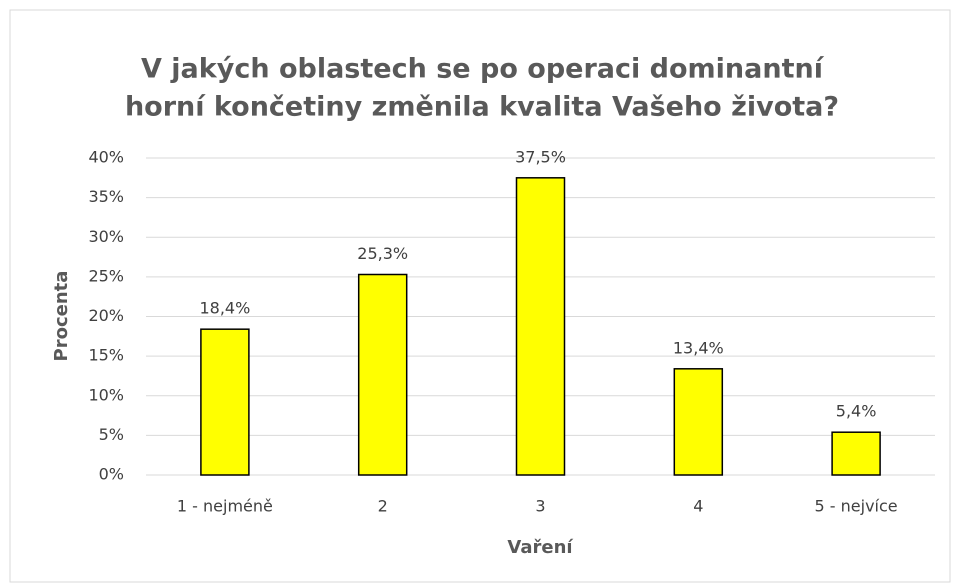 This screenshot has width=955, height=586. I want to click on value-label: 18,4%, so click(224, 308).